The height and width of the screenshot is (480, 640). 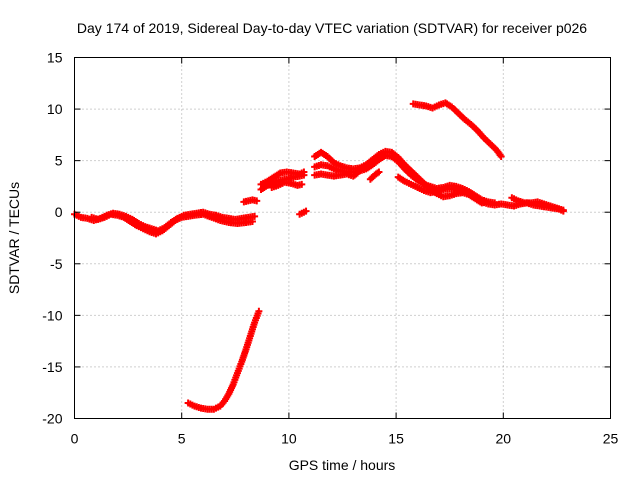 What do you see at coordinates (14, 238) in the screenshot?
I see `y-axis-label: SDTVAR / TECUs` at bounding box center [14, 238].